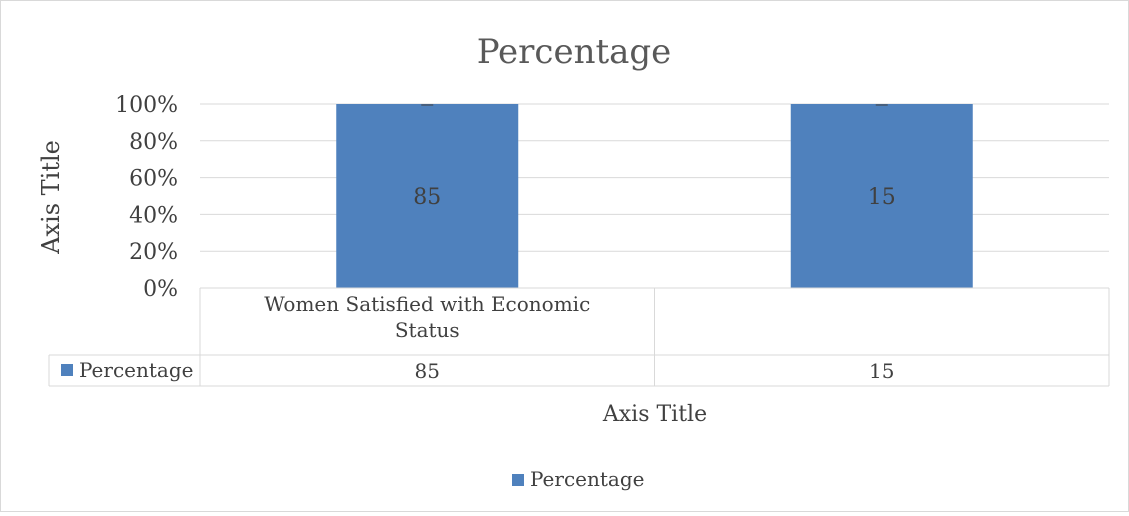 This screenshot has width=1129, height=516. I want to click on y-tick-label: 100%, so click(146, 105).